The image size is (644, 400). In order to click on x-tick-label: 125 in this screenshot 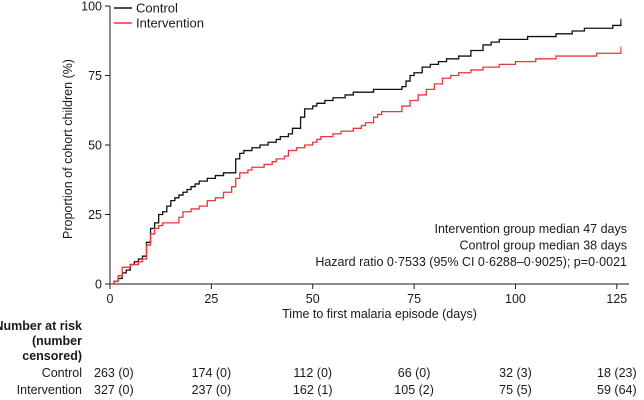, I will do `click(616, 299)`.